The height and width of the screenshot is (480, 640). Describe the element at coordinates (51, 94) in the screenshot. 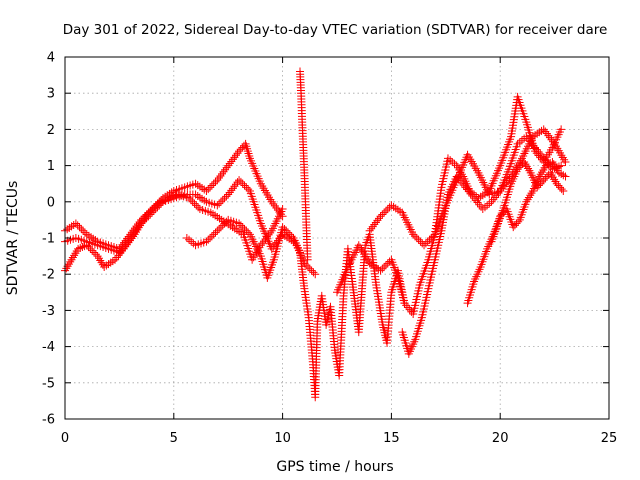

I see `y-tick-label: 3` at that location.